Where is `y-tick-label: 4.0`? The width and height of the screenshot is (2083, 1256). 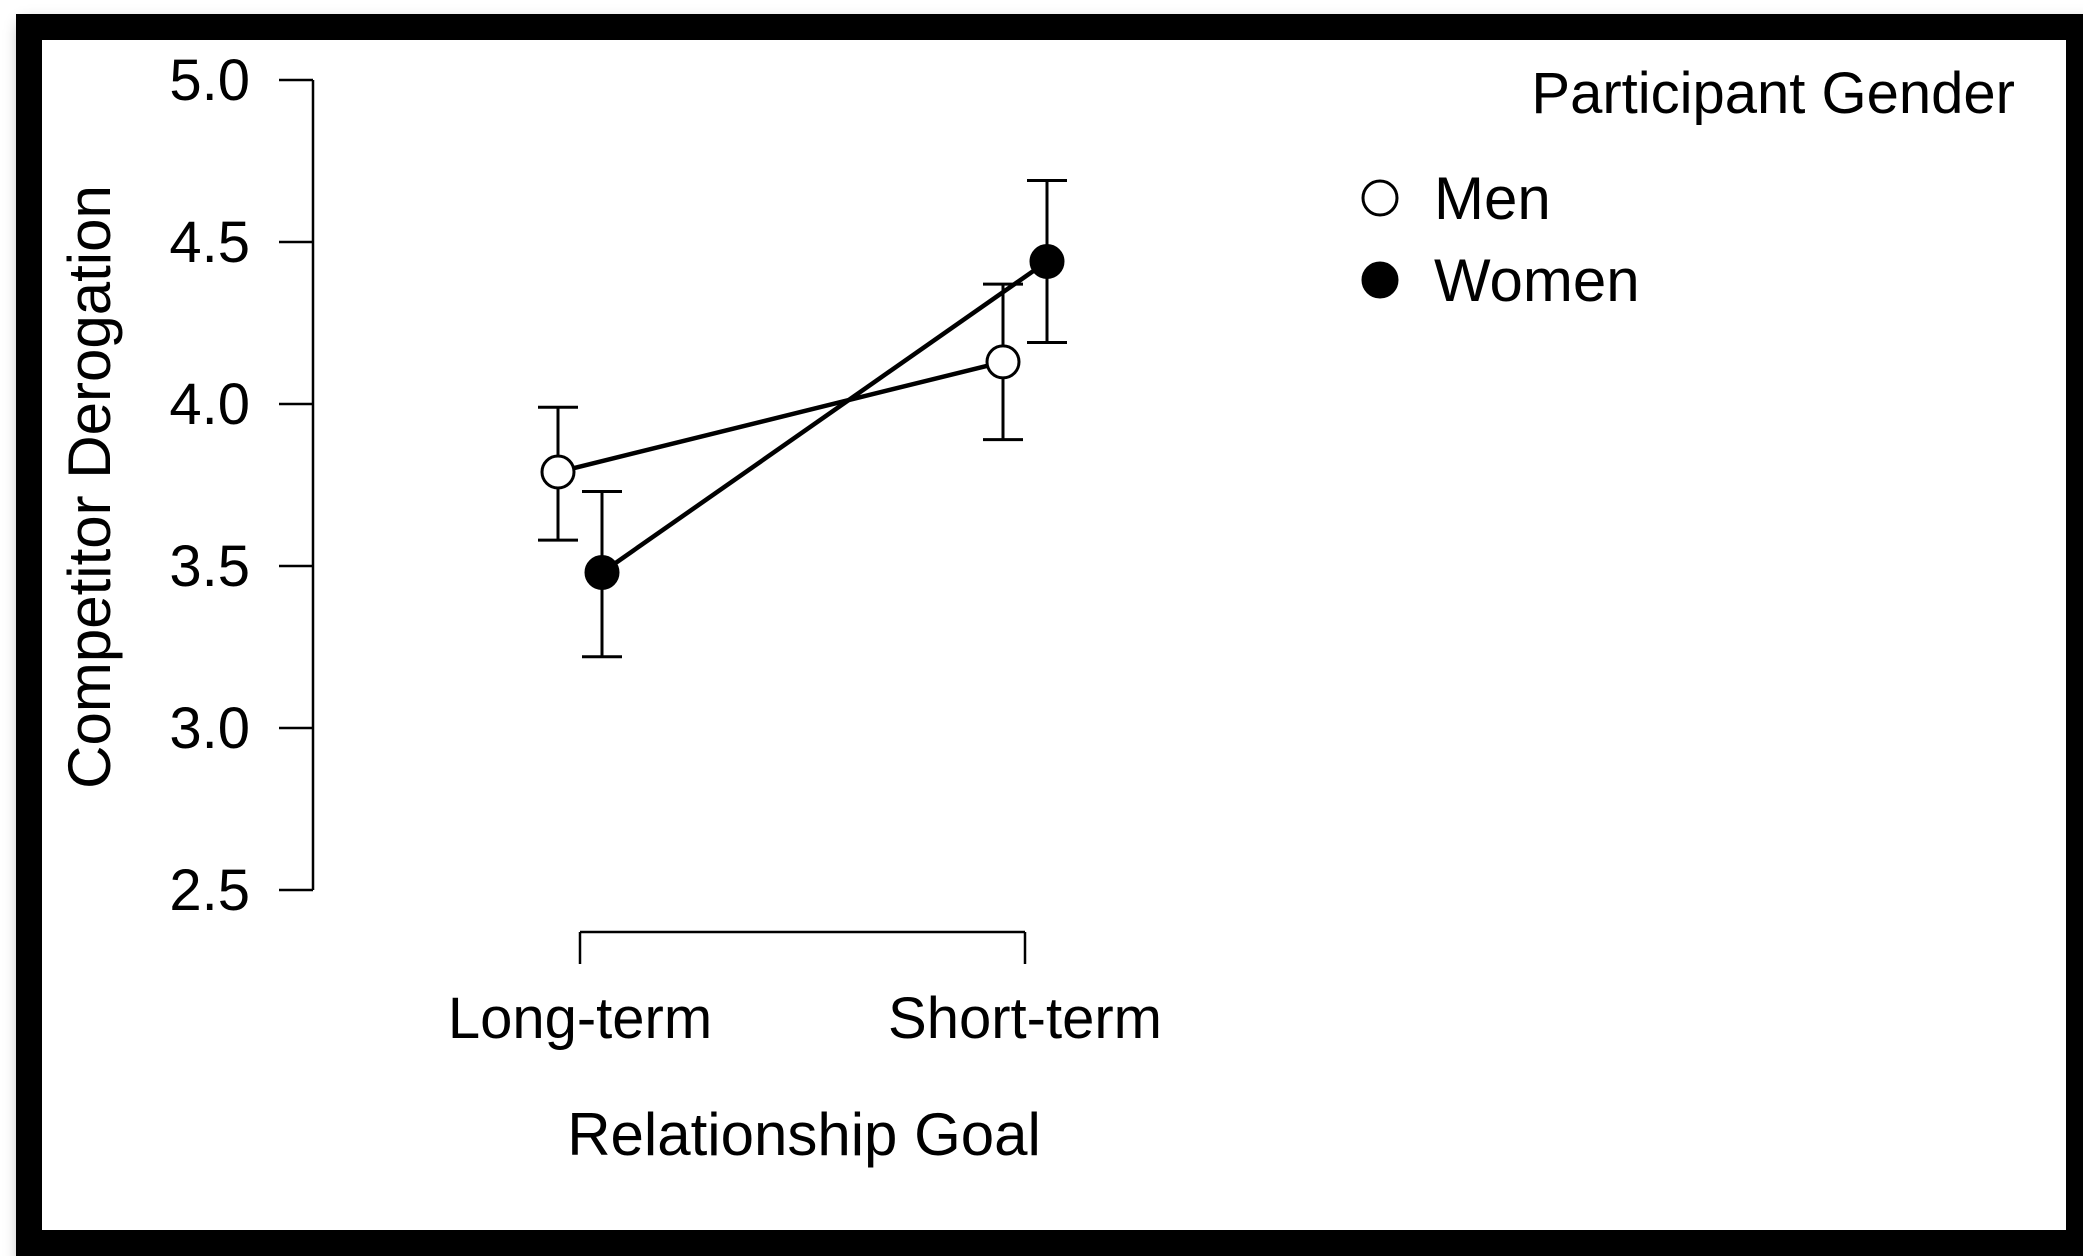 y-tick-label: 4.0 is located at coordinates (209, 404).